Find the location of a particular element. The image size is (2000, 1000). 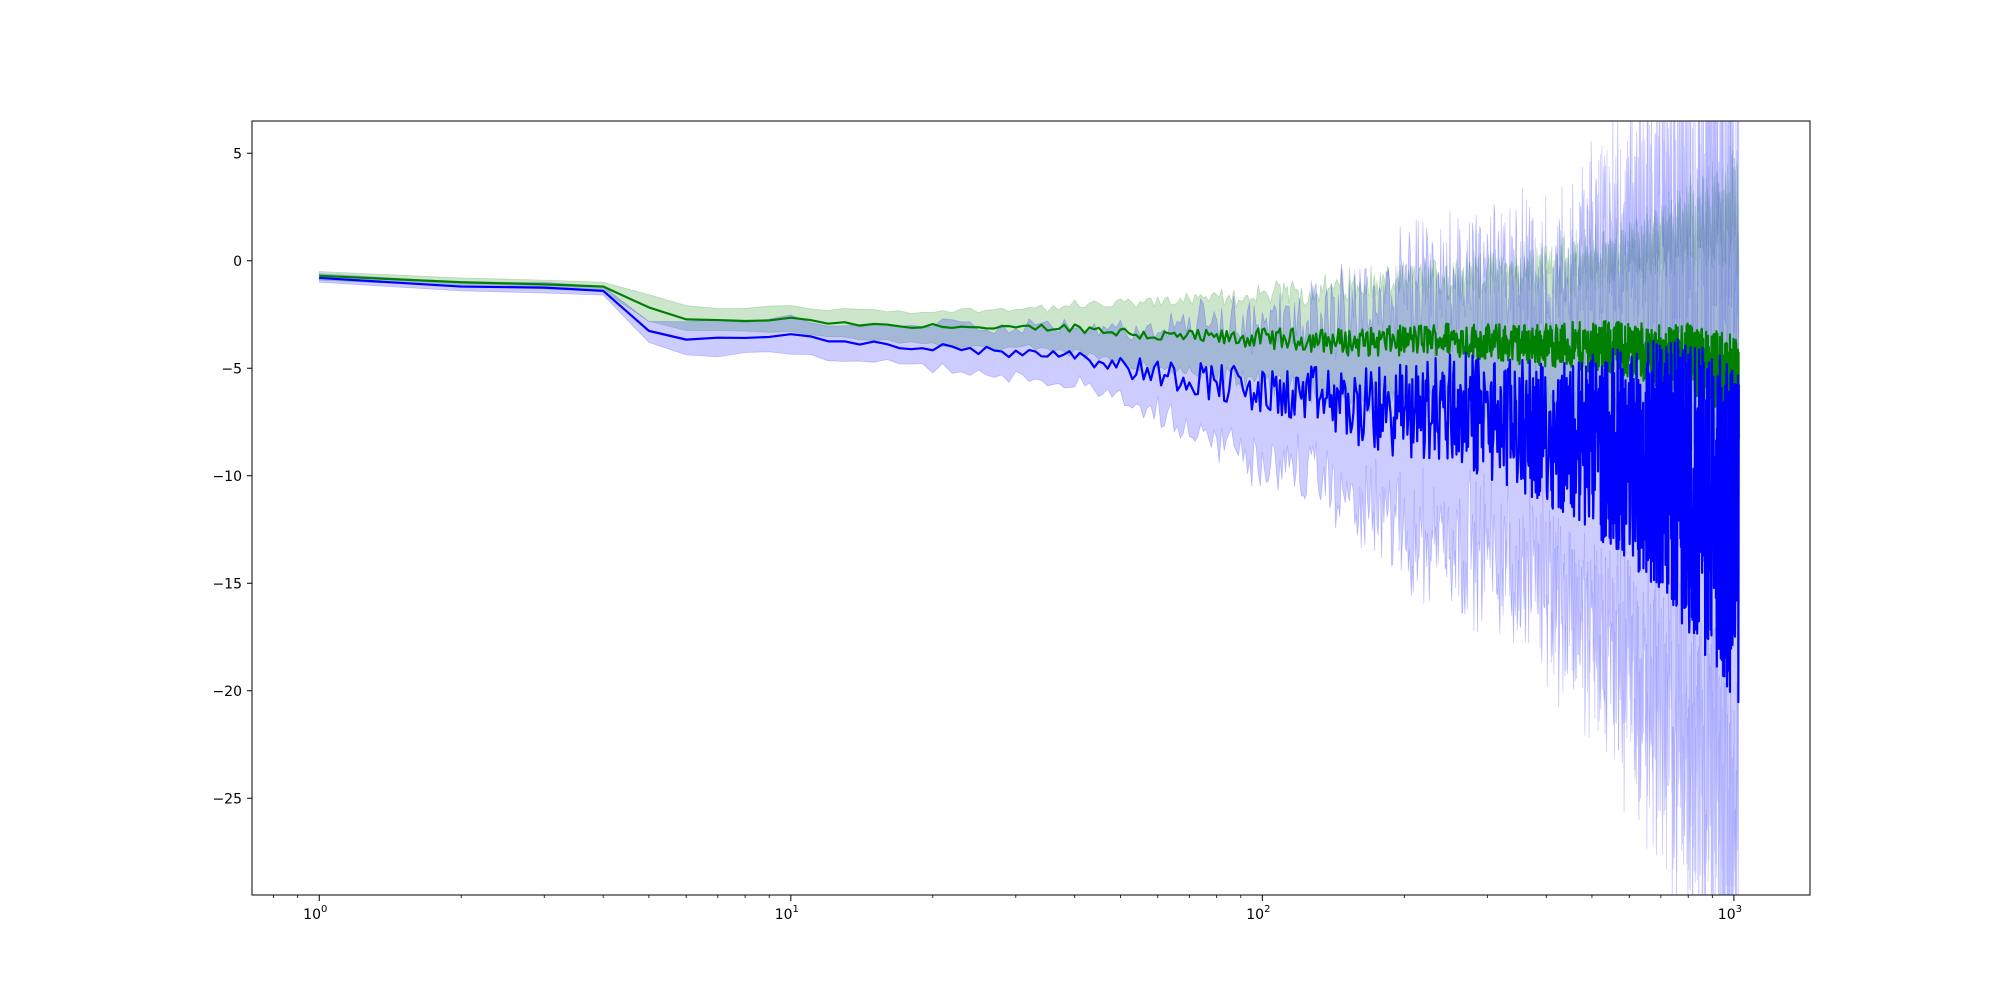

y-tick-label: 5 is located at coordinates (237, 154).